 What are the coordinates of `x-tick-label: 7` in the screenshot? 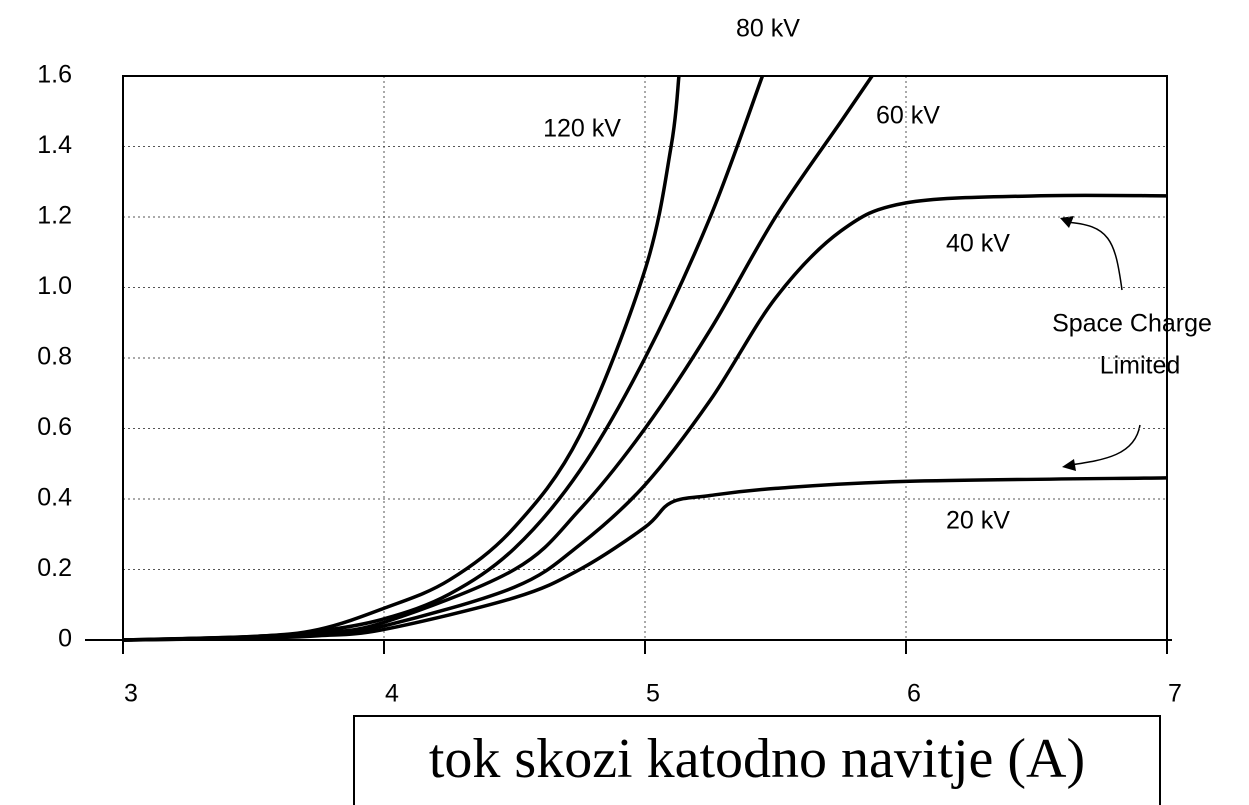 It's located at (1175, 694).